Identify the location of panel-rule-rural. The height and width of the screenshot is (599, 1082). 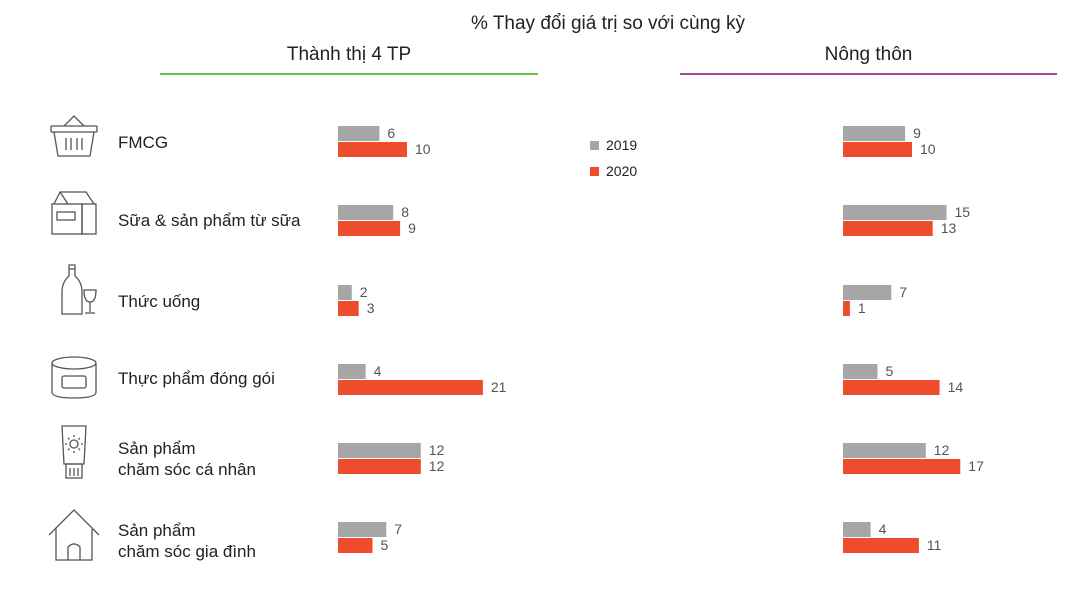
(868, 74).